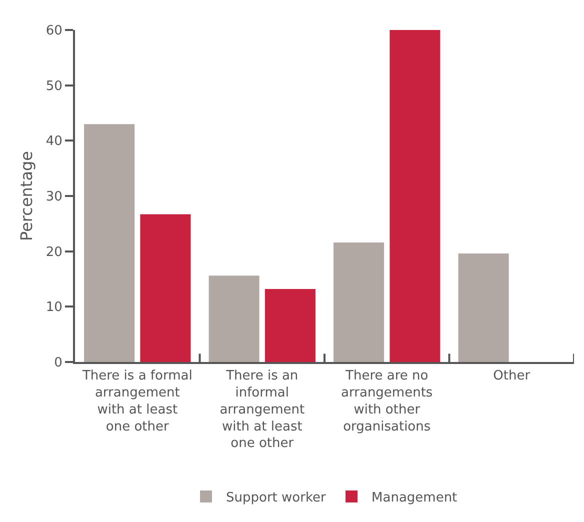  I want to click on y-axis-title: Percentage, so click(26, 196).